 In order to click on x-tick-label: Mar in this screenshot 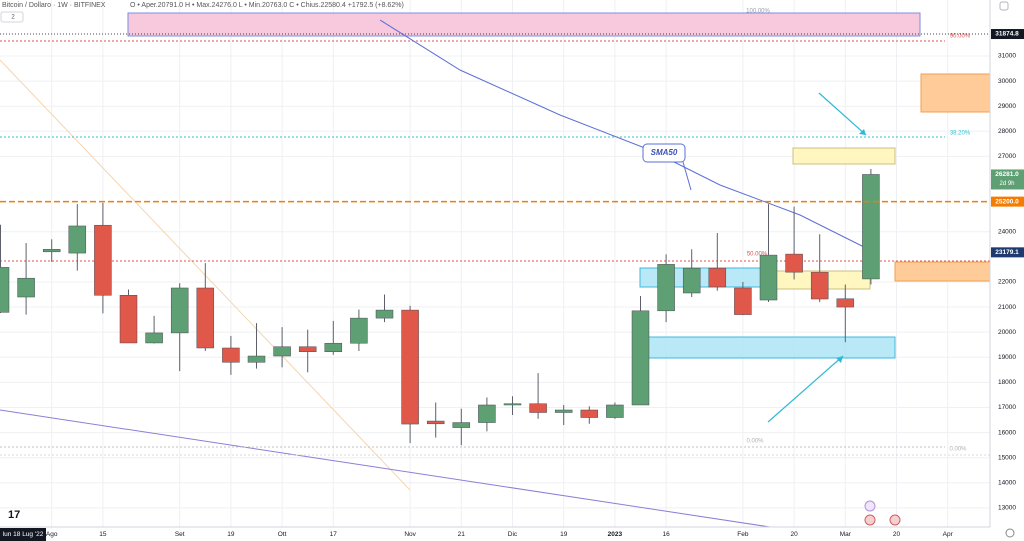, I will do `click(846, 534)`.